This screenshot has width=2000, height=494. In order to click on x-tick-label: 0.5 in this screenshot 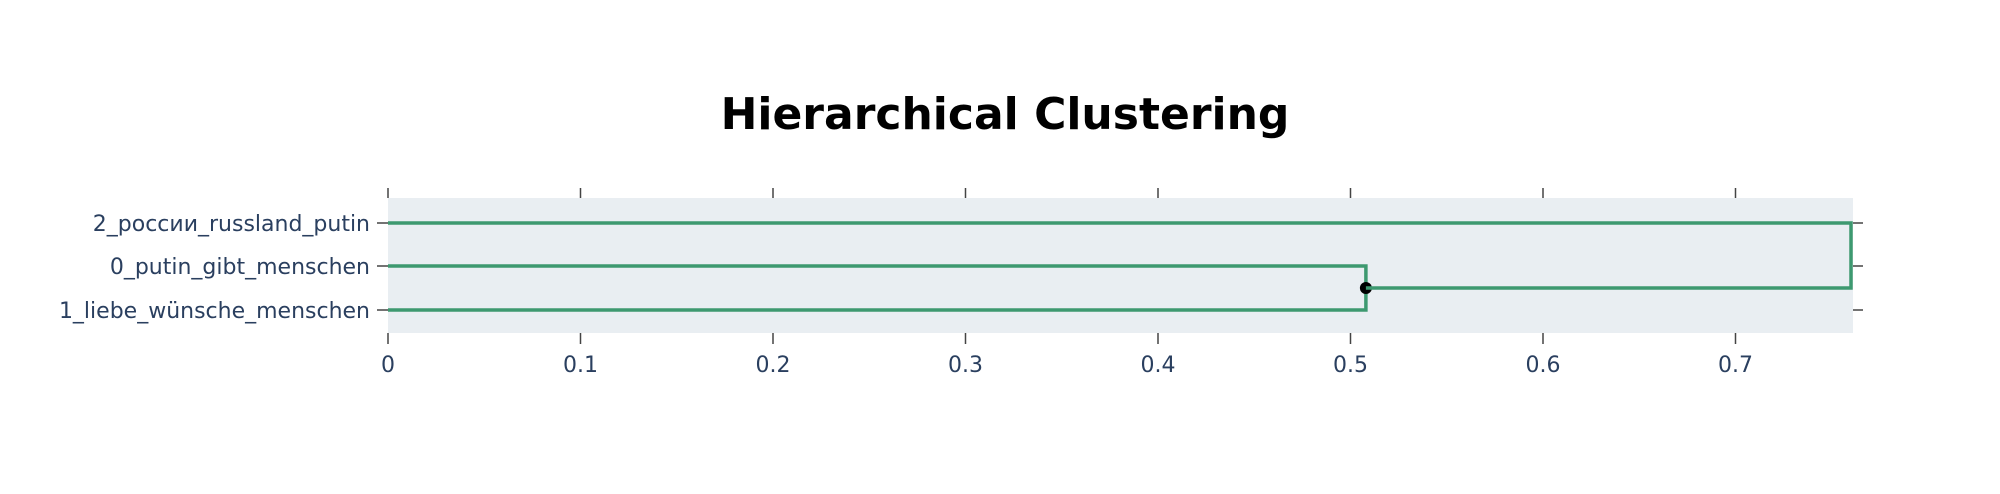, I will do `click(1350, 365)`.